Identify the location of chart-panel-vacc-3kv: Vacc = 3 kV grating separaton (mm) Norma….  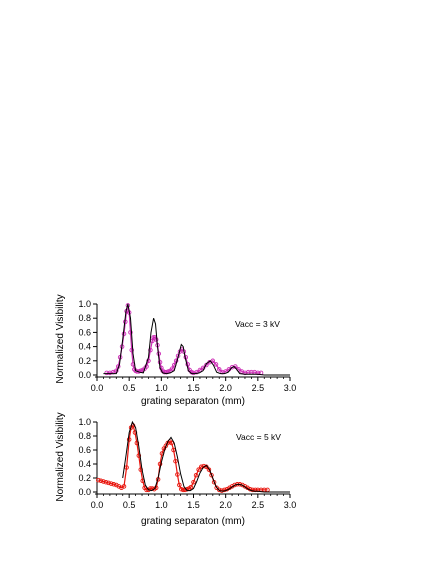
(175, 350).